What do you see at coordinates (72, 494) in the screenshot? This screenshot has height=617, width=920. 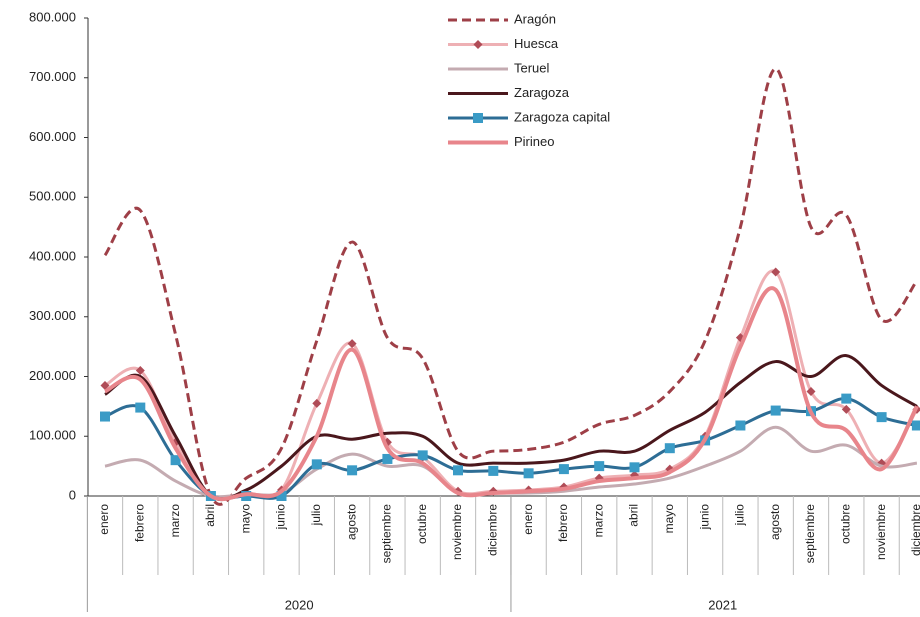 I see `y-tick-label: 0` at bounding box center [72, 494].